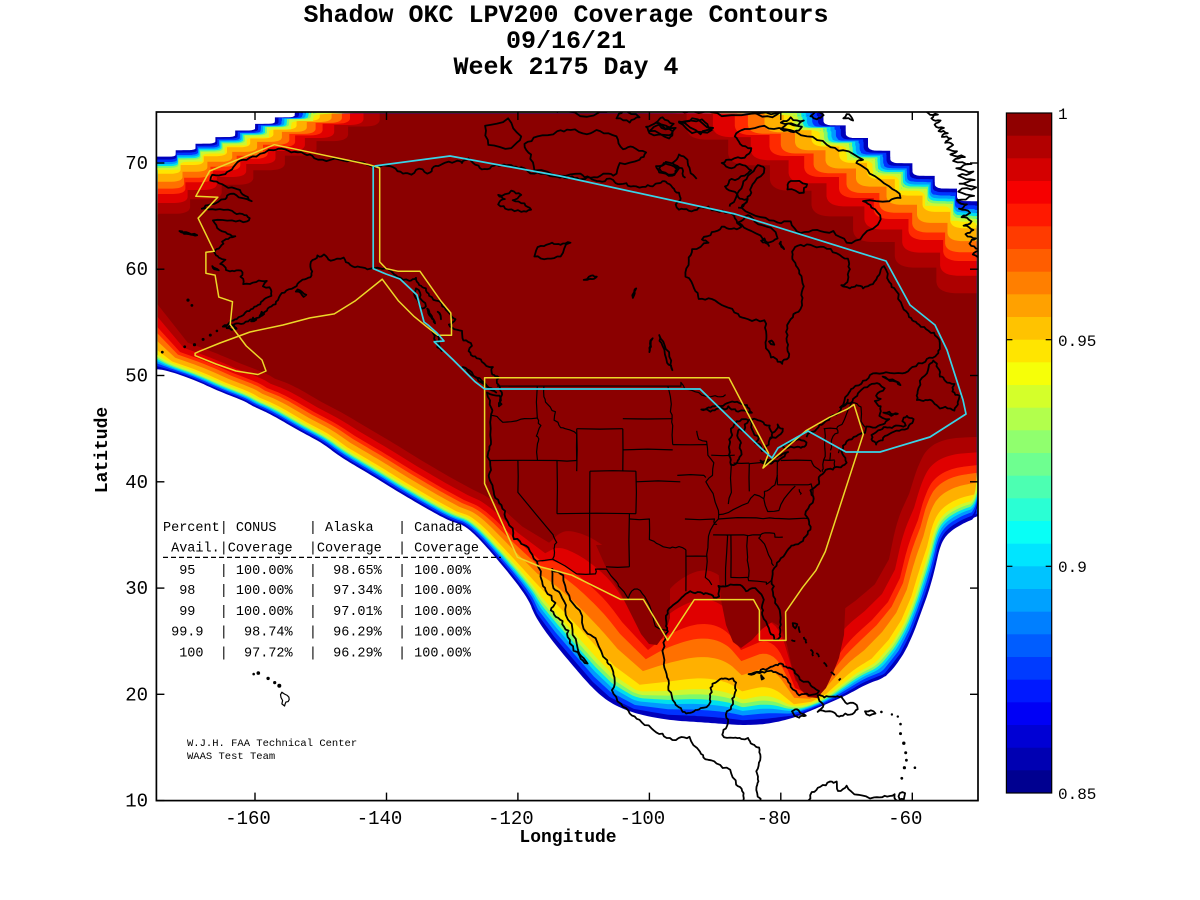 This screenshot has height=900, width=1200. What do you see at coordinates (103, 450) in the screenshot?
I see `svg-text: Latitude` at bounding box center [103, 450].